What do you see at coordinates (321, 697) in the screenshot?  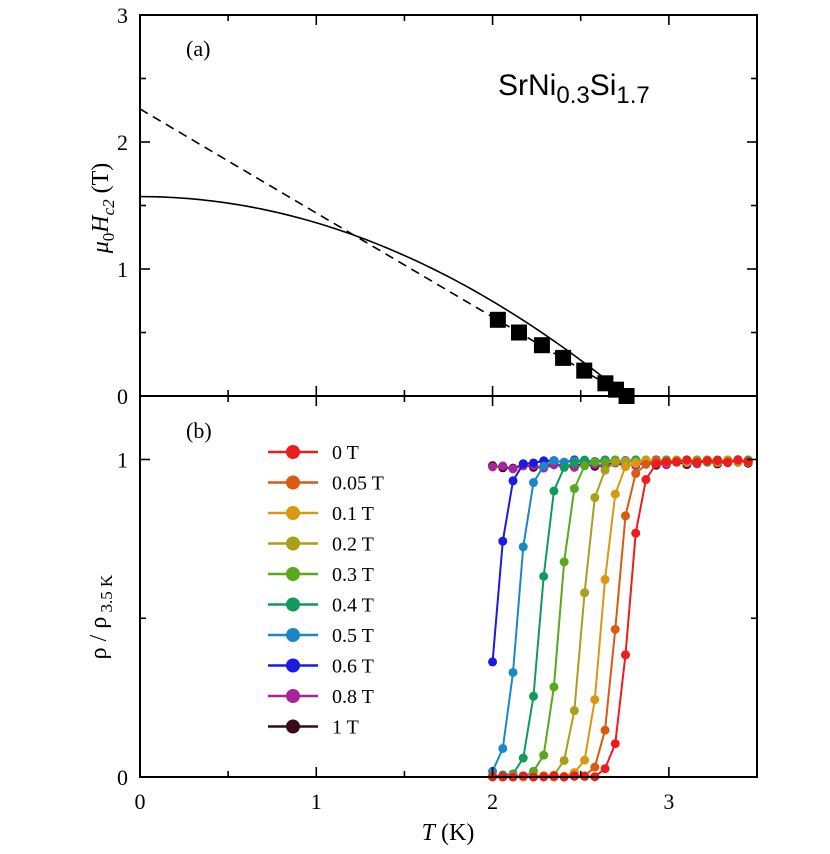 I see `legend-item: 0.8 T` at bounding box center [321, 697].